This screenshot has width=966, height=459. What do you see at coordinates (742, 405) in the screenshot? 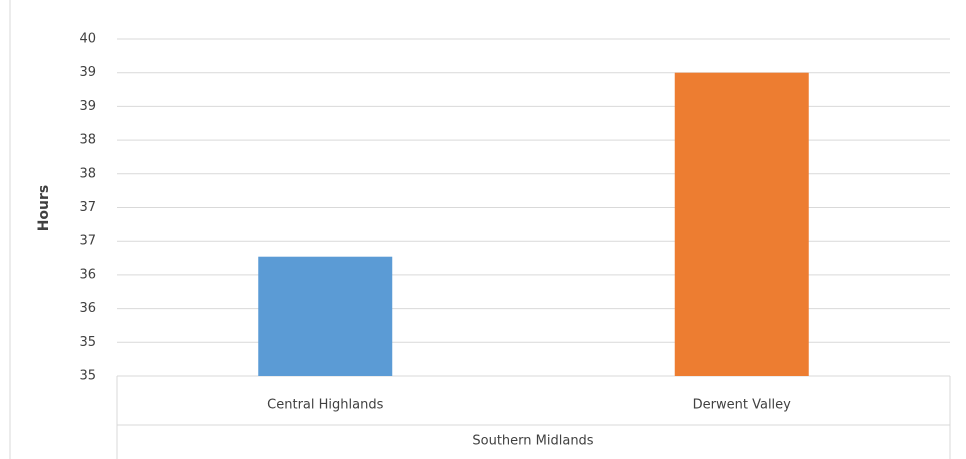
I see `x-tick-label: Derwent Valley` at bounding box center [742, 405].